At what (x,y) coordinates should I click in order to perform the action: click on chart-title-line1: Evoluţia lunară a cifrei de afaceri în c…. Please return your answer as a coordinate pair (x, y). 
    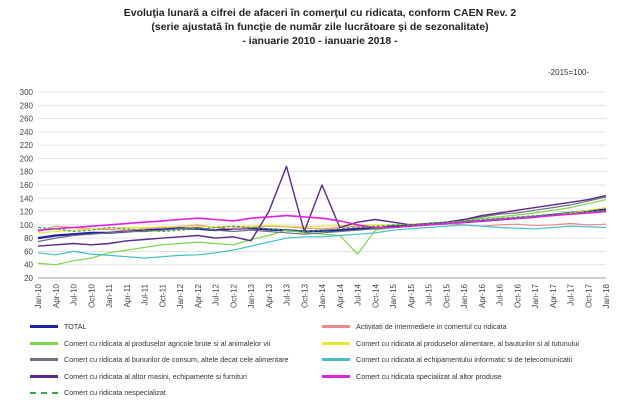
    Looking at the image, I should click on (320, 13).